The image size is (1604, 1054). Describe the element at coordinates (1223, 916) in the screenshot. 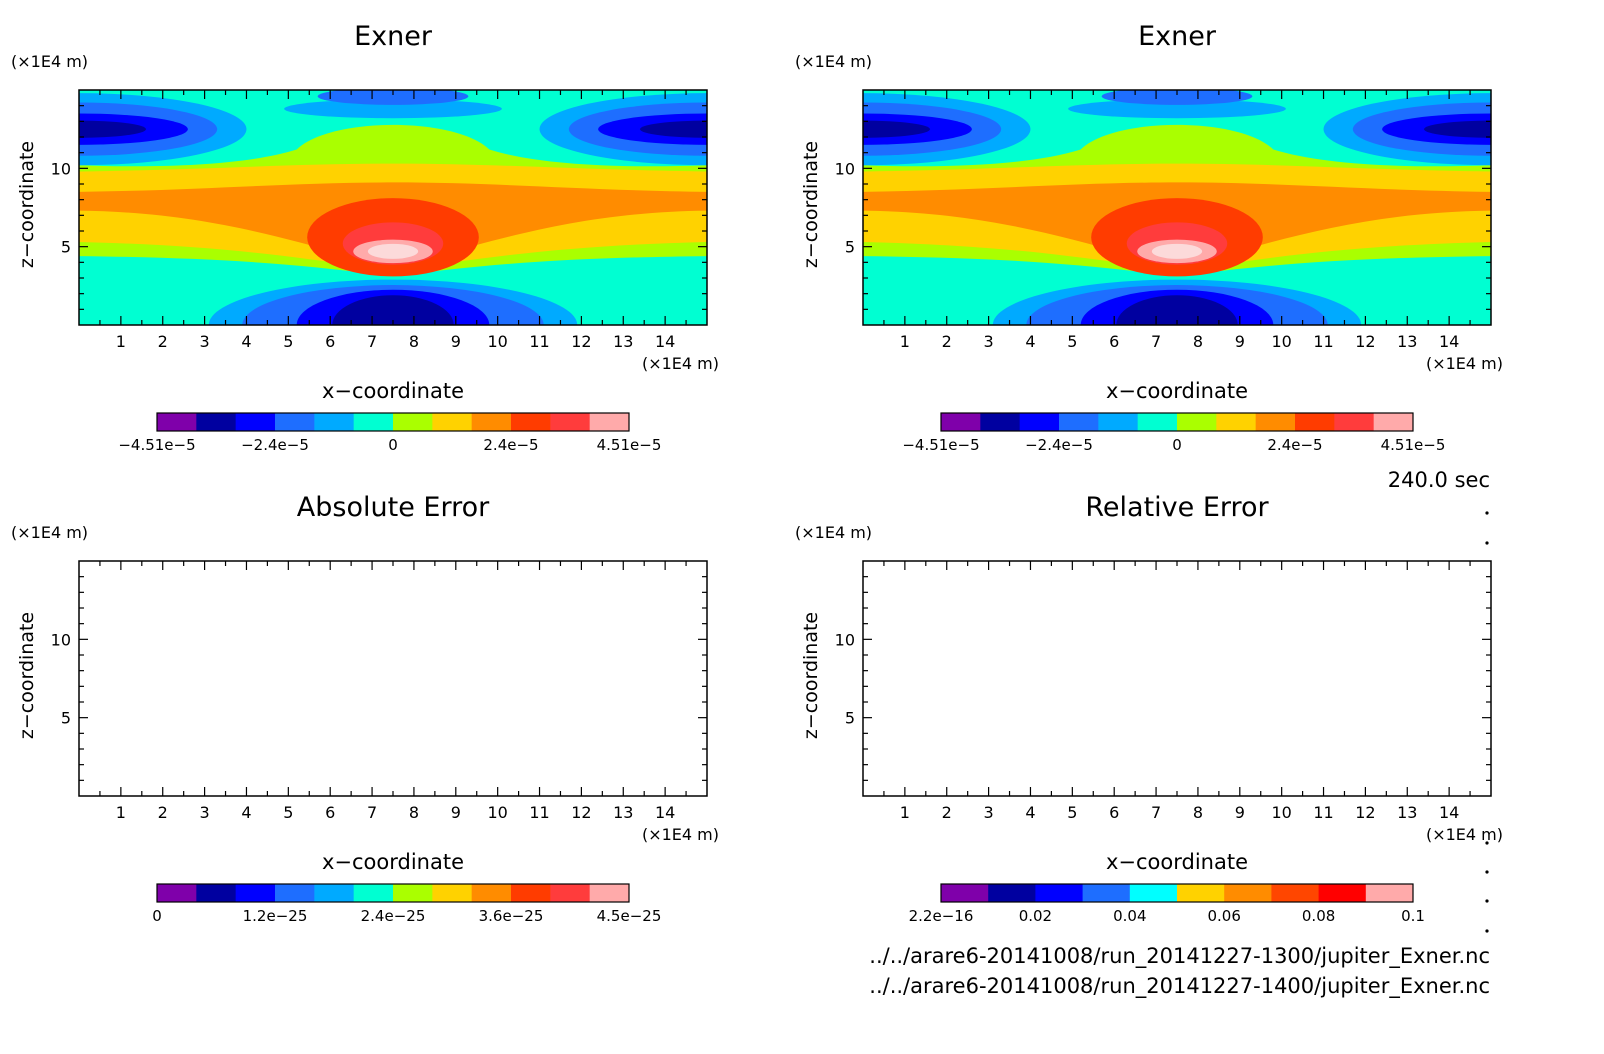

I see `colorbar-tick-label: 0.06` at that location.